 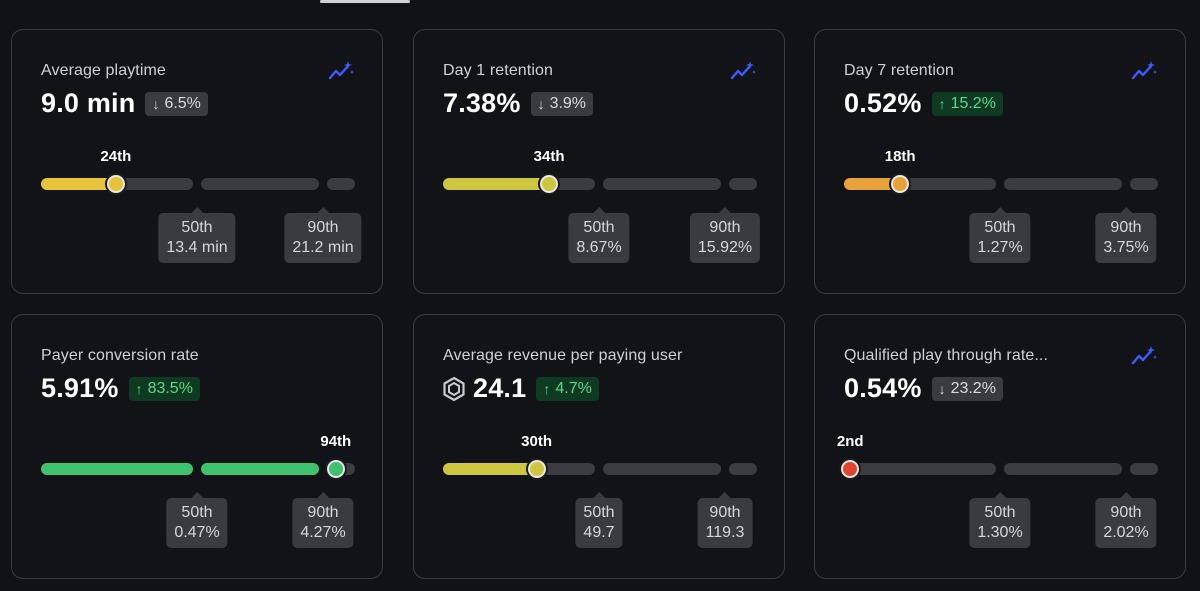 What do you see at coordinates (197, 247) in the screenshot?
I see `benchmark-value: 13.4 min` at bounding box center [197, 247].